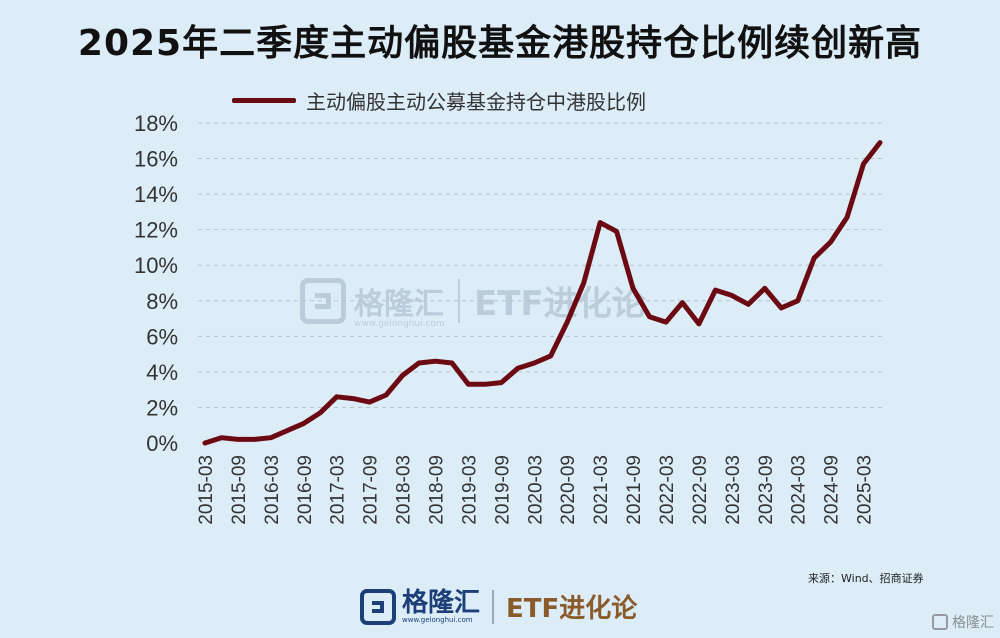 This screenshot has height=638, width=1000. Describe the element at coordinates (866, 578) in the screenshot. I see `source-note: 来源：Wind、招商证券` at that location.